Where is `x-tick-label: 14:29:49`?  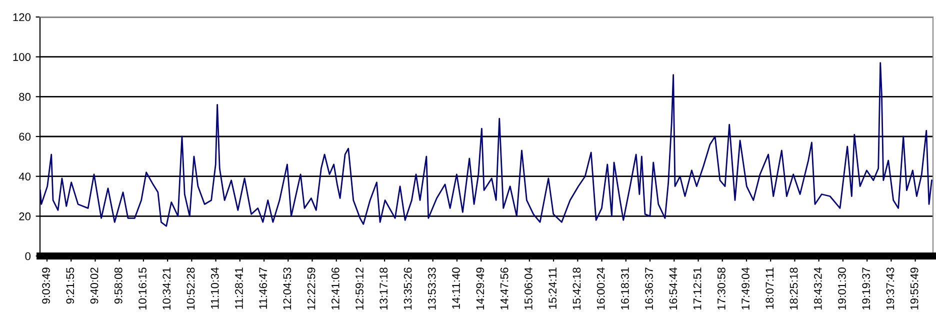
x-tick-label: 14:29:49 is located at coordinates (480, 289).